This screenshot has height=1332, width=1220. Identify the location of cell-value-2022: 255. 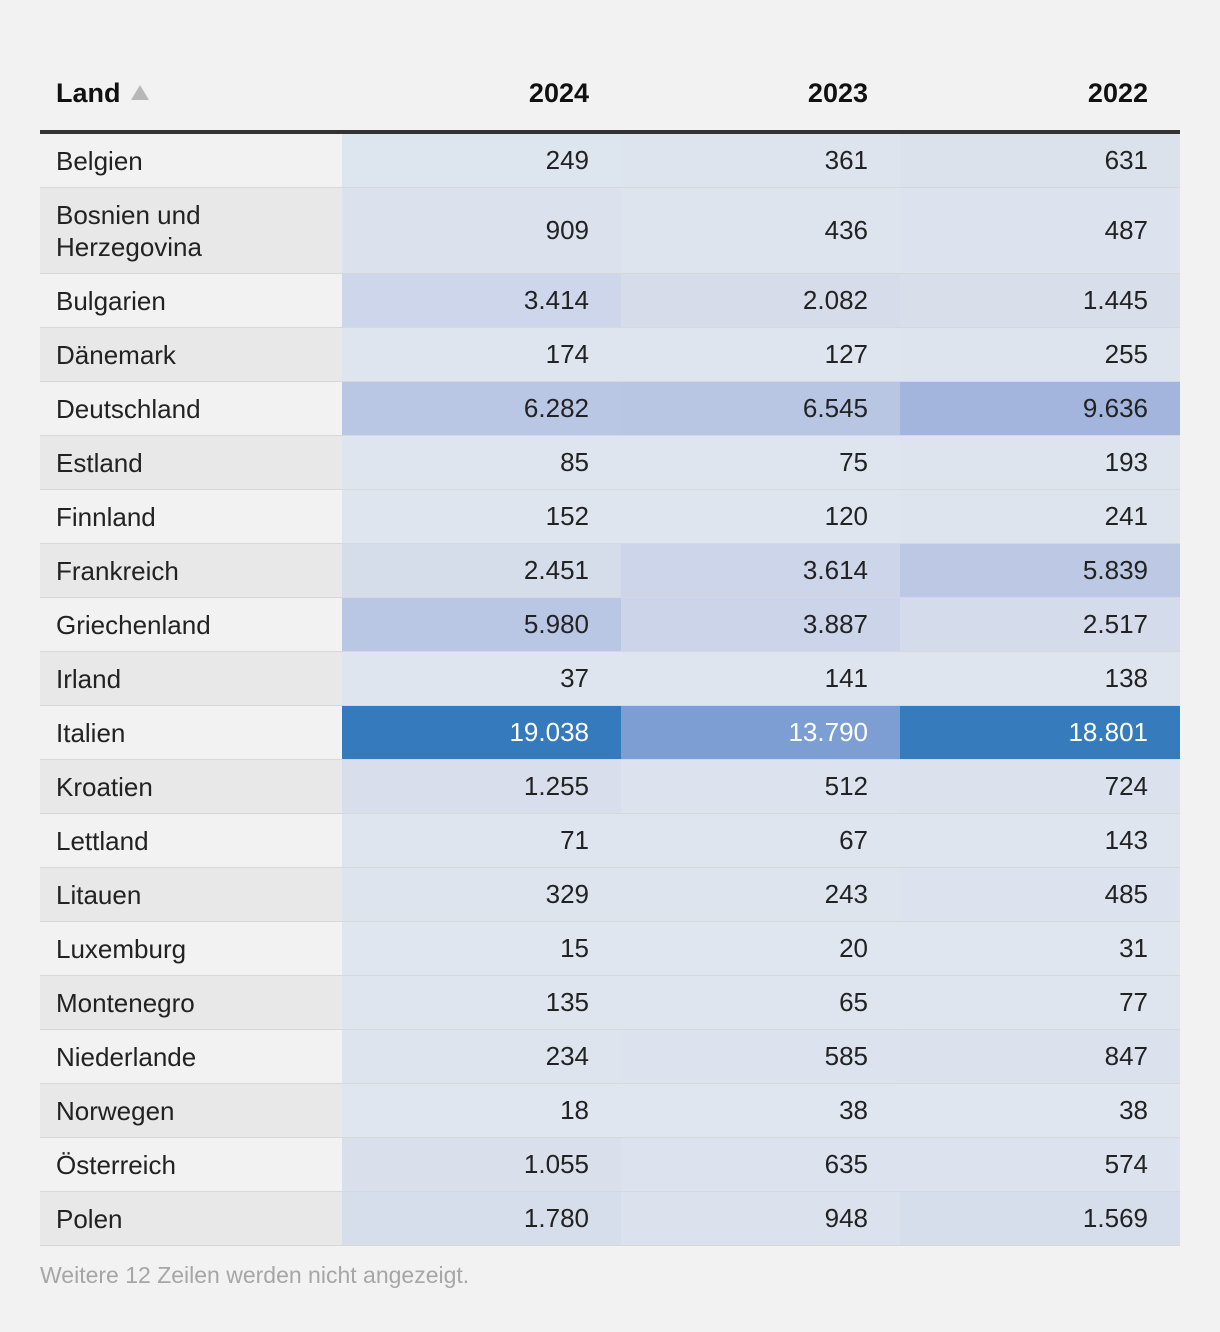
(1040, 354).